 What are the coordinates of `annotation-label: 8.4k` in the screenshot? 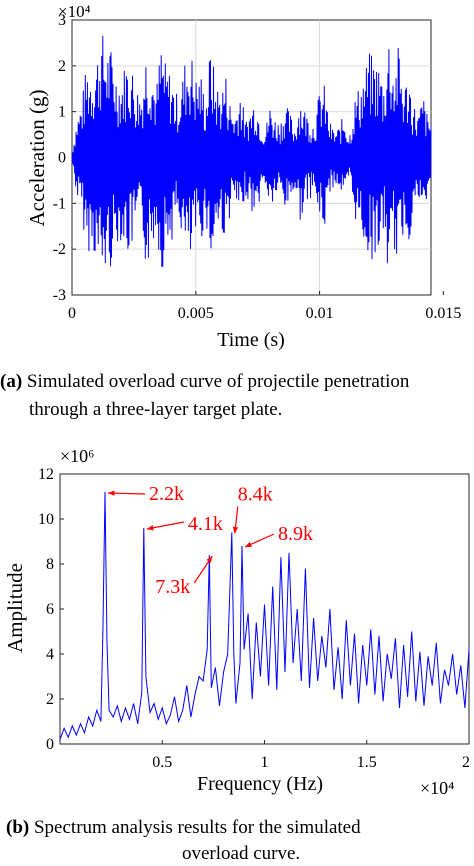 It's located at (255, 495).